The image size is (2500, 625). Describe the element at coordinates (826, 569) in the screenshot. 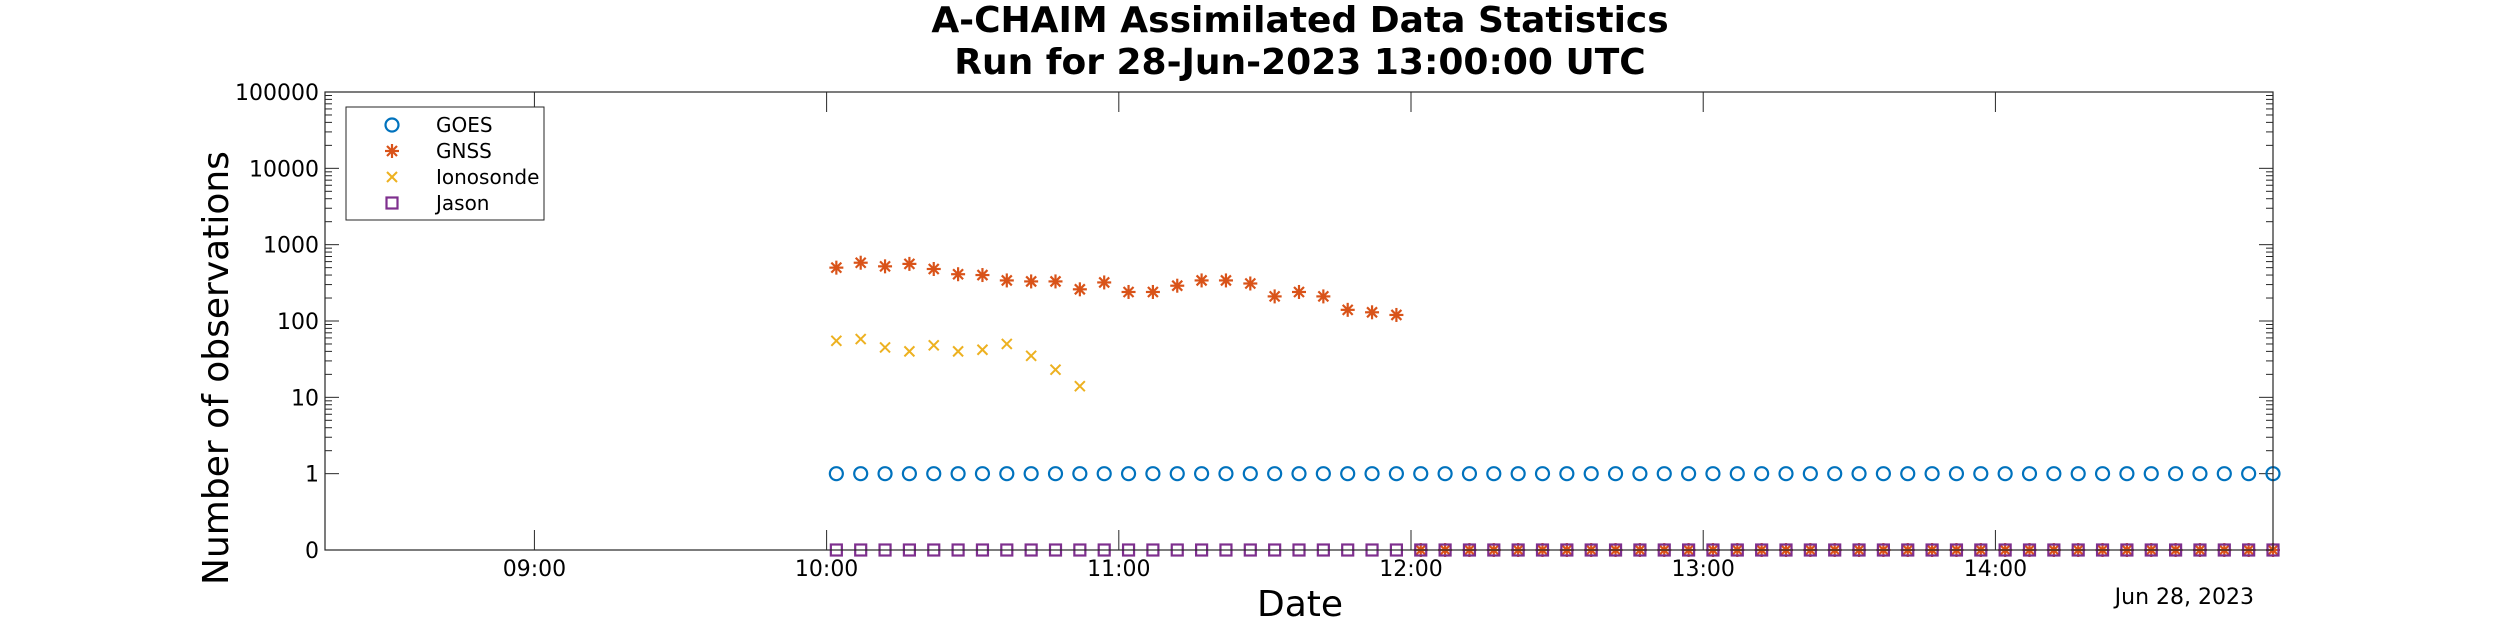

I see `x-tick-label: 10:00` at that location.